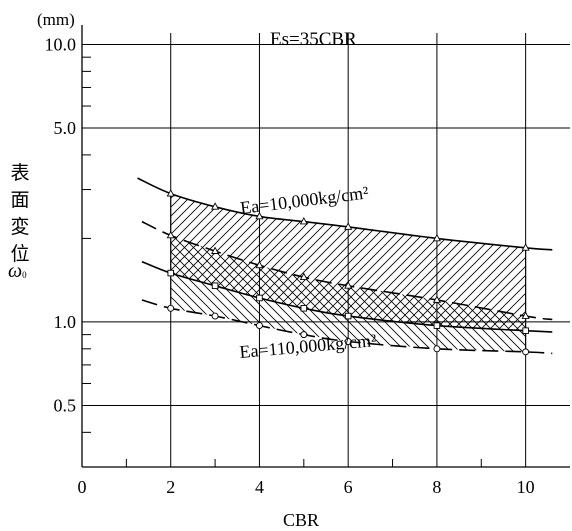 The height and width of the screenshot is (531, 572). What do you see at coordinates (56, 19) in the screenshot?
I see `unit-label: (mm)` at bounding box center [56, 19].